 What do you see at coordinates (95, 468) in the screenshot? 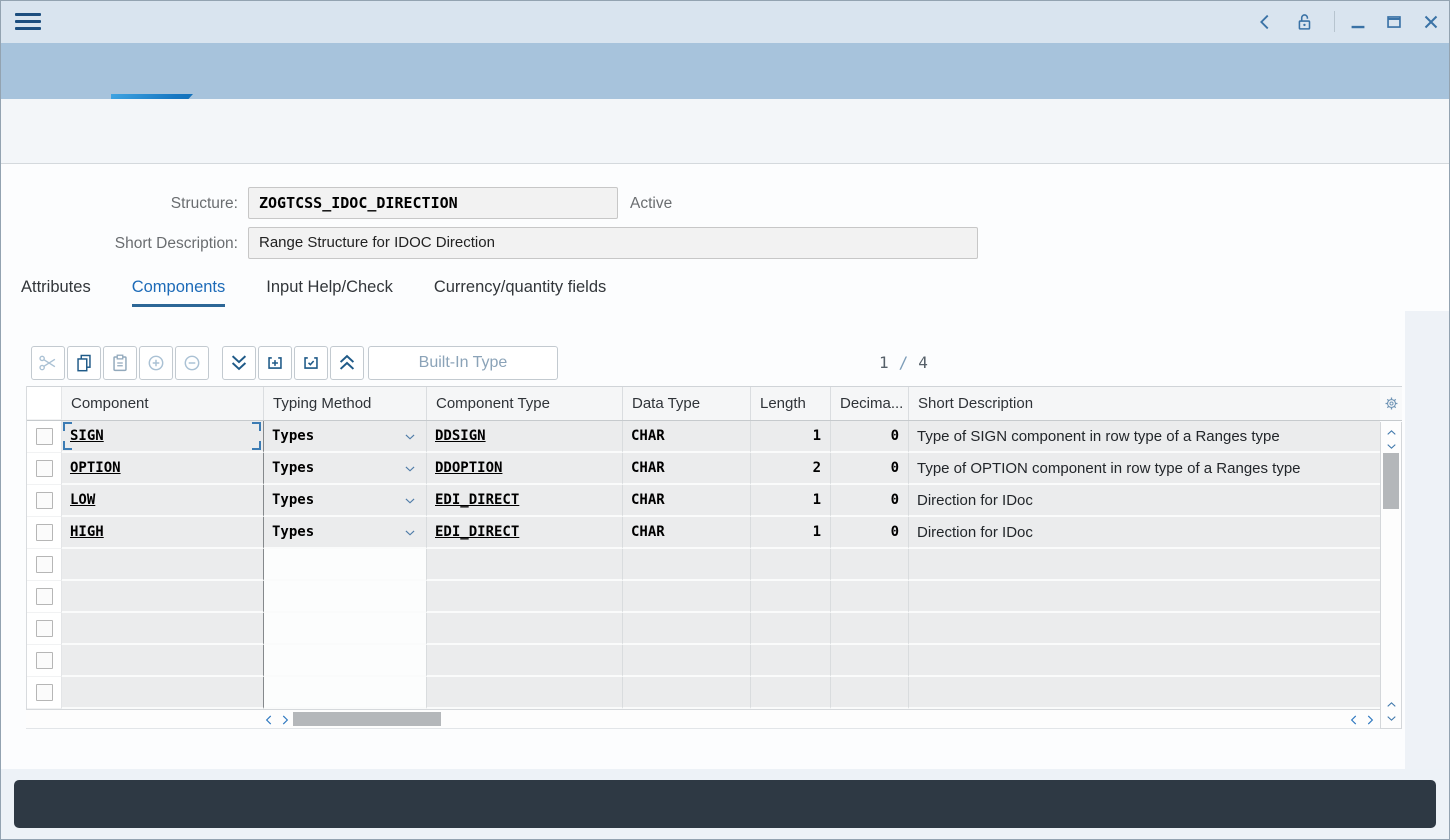
I see `component-link: OPTION` at bounding box center [95, 468].